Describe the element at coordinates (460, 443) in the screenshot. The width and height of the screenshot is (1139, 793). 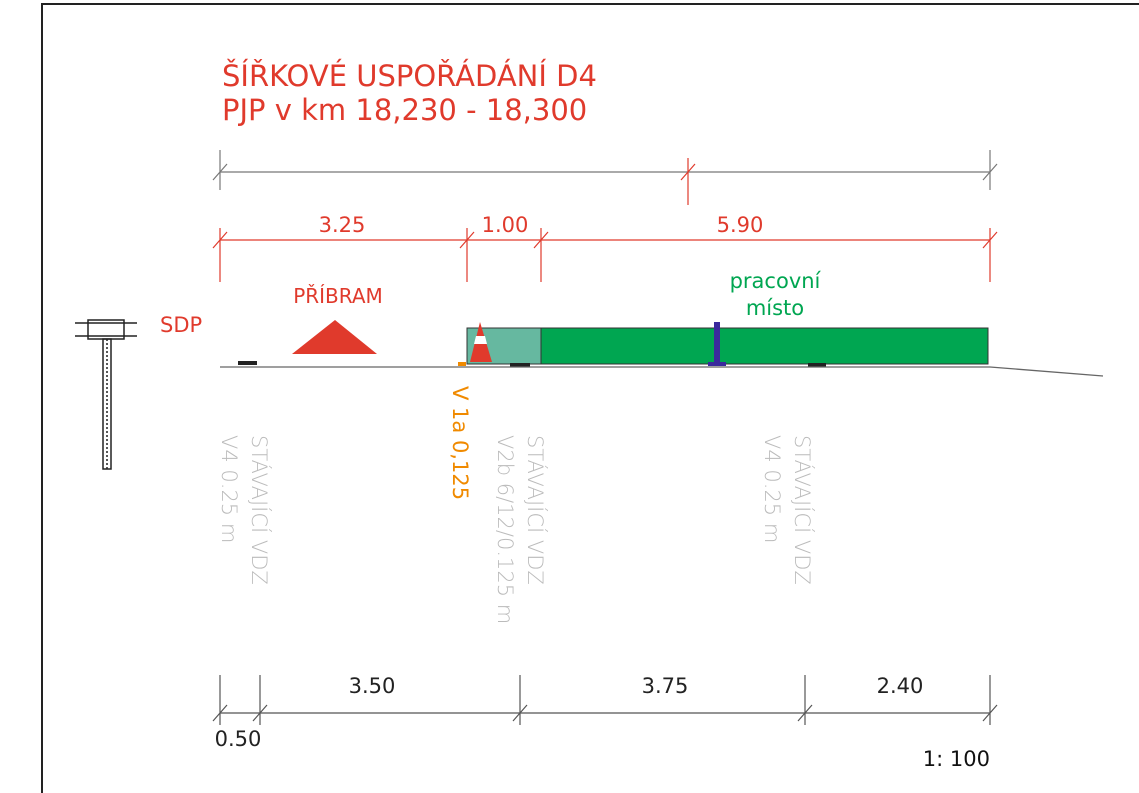
I see `marking-label: V 1a 0,125` at that location.